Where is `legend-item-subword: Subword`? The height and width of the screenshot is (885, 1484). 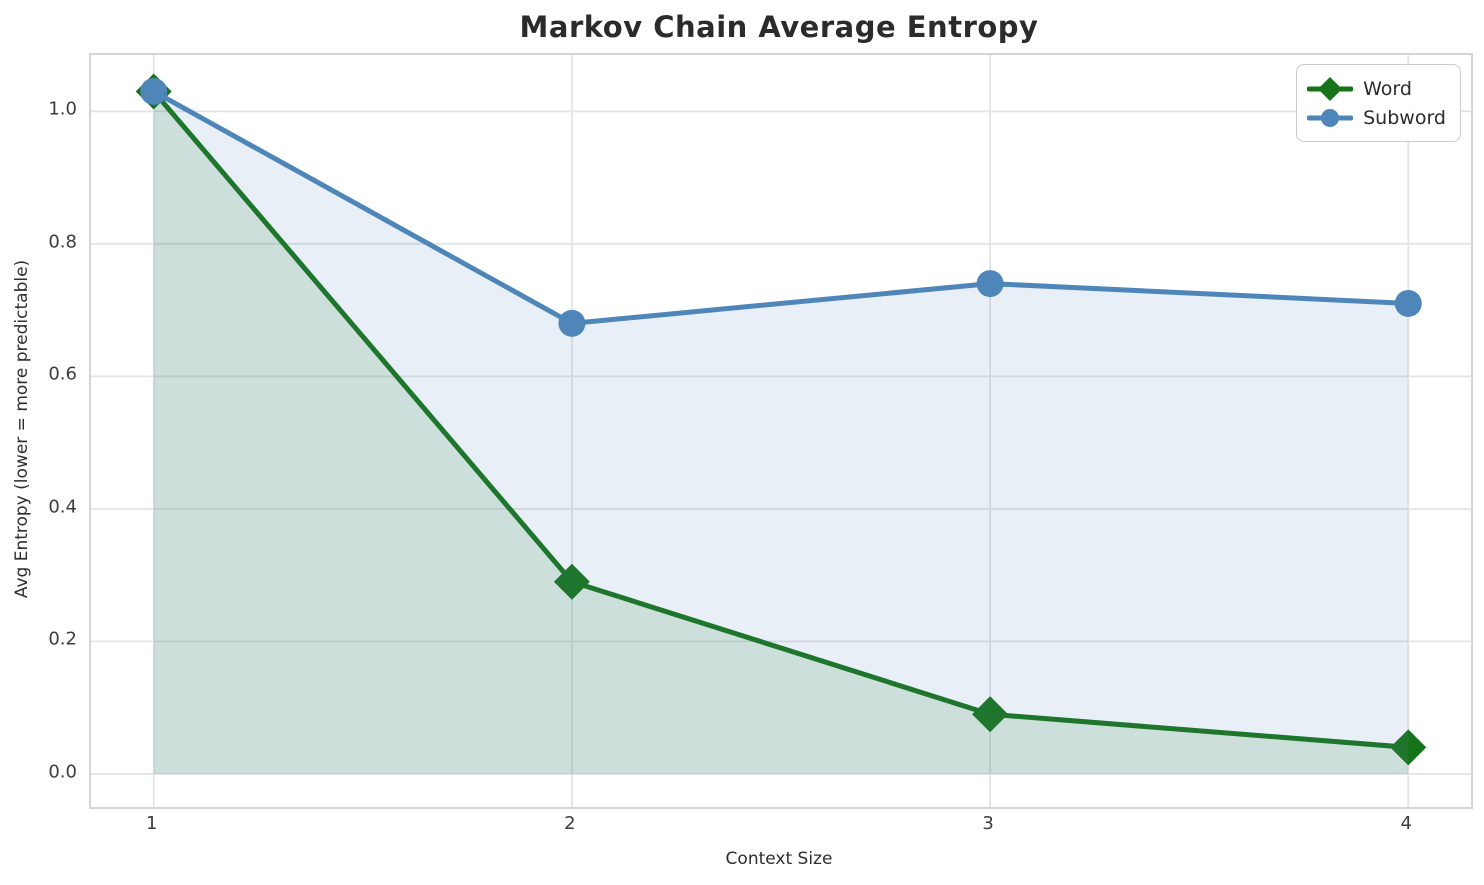
legend-item-subword: Subword is located at coordinates (1376, 117).